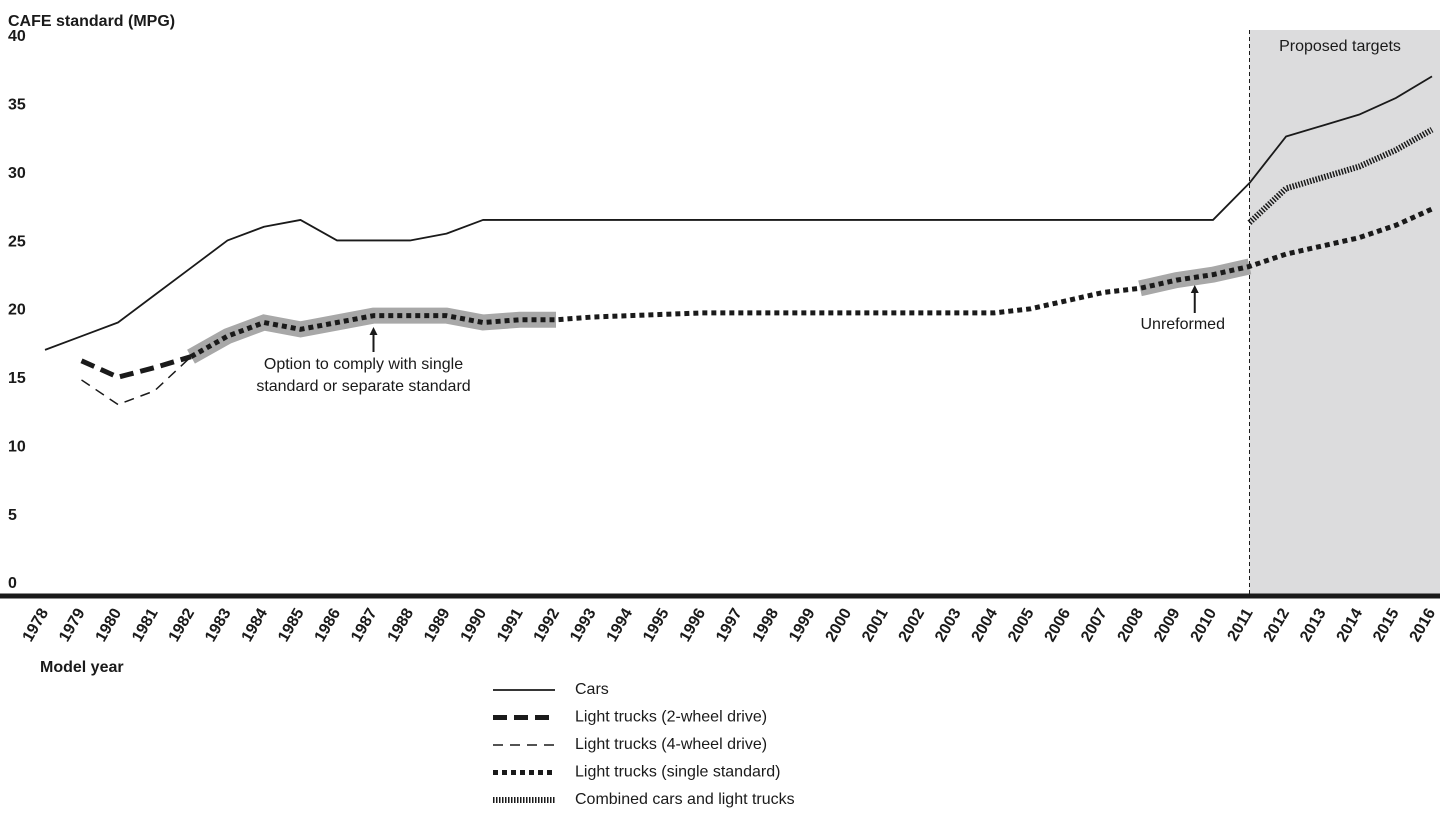  I want to click on x-tick-label: 1993, so click(583, 625).